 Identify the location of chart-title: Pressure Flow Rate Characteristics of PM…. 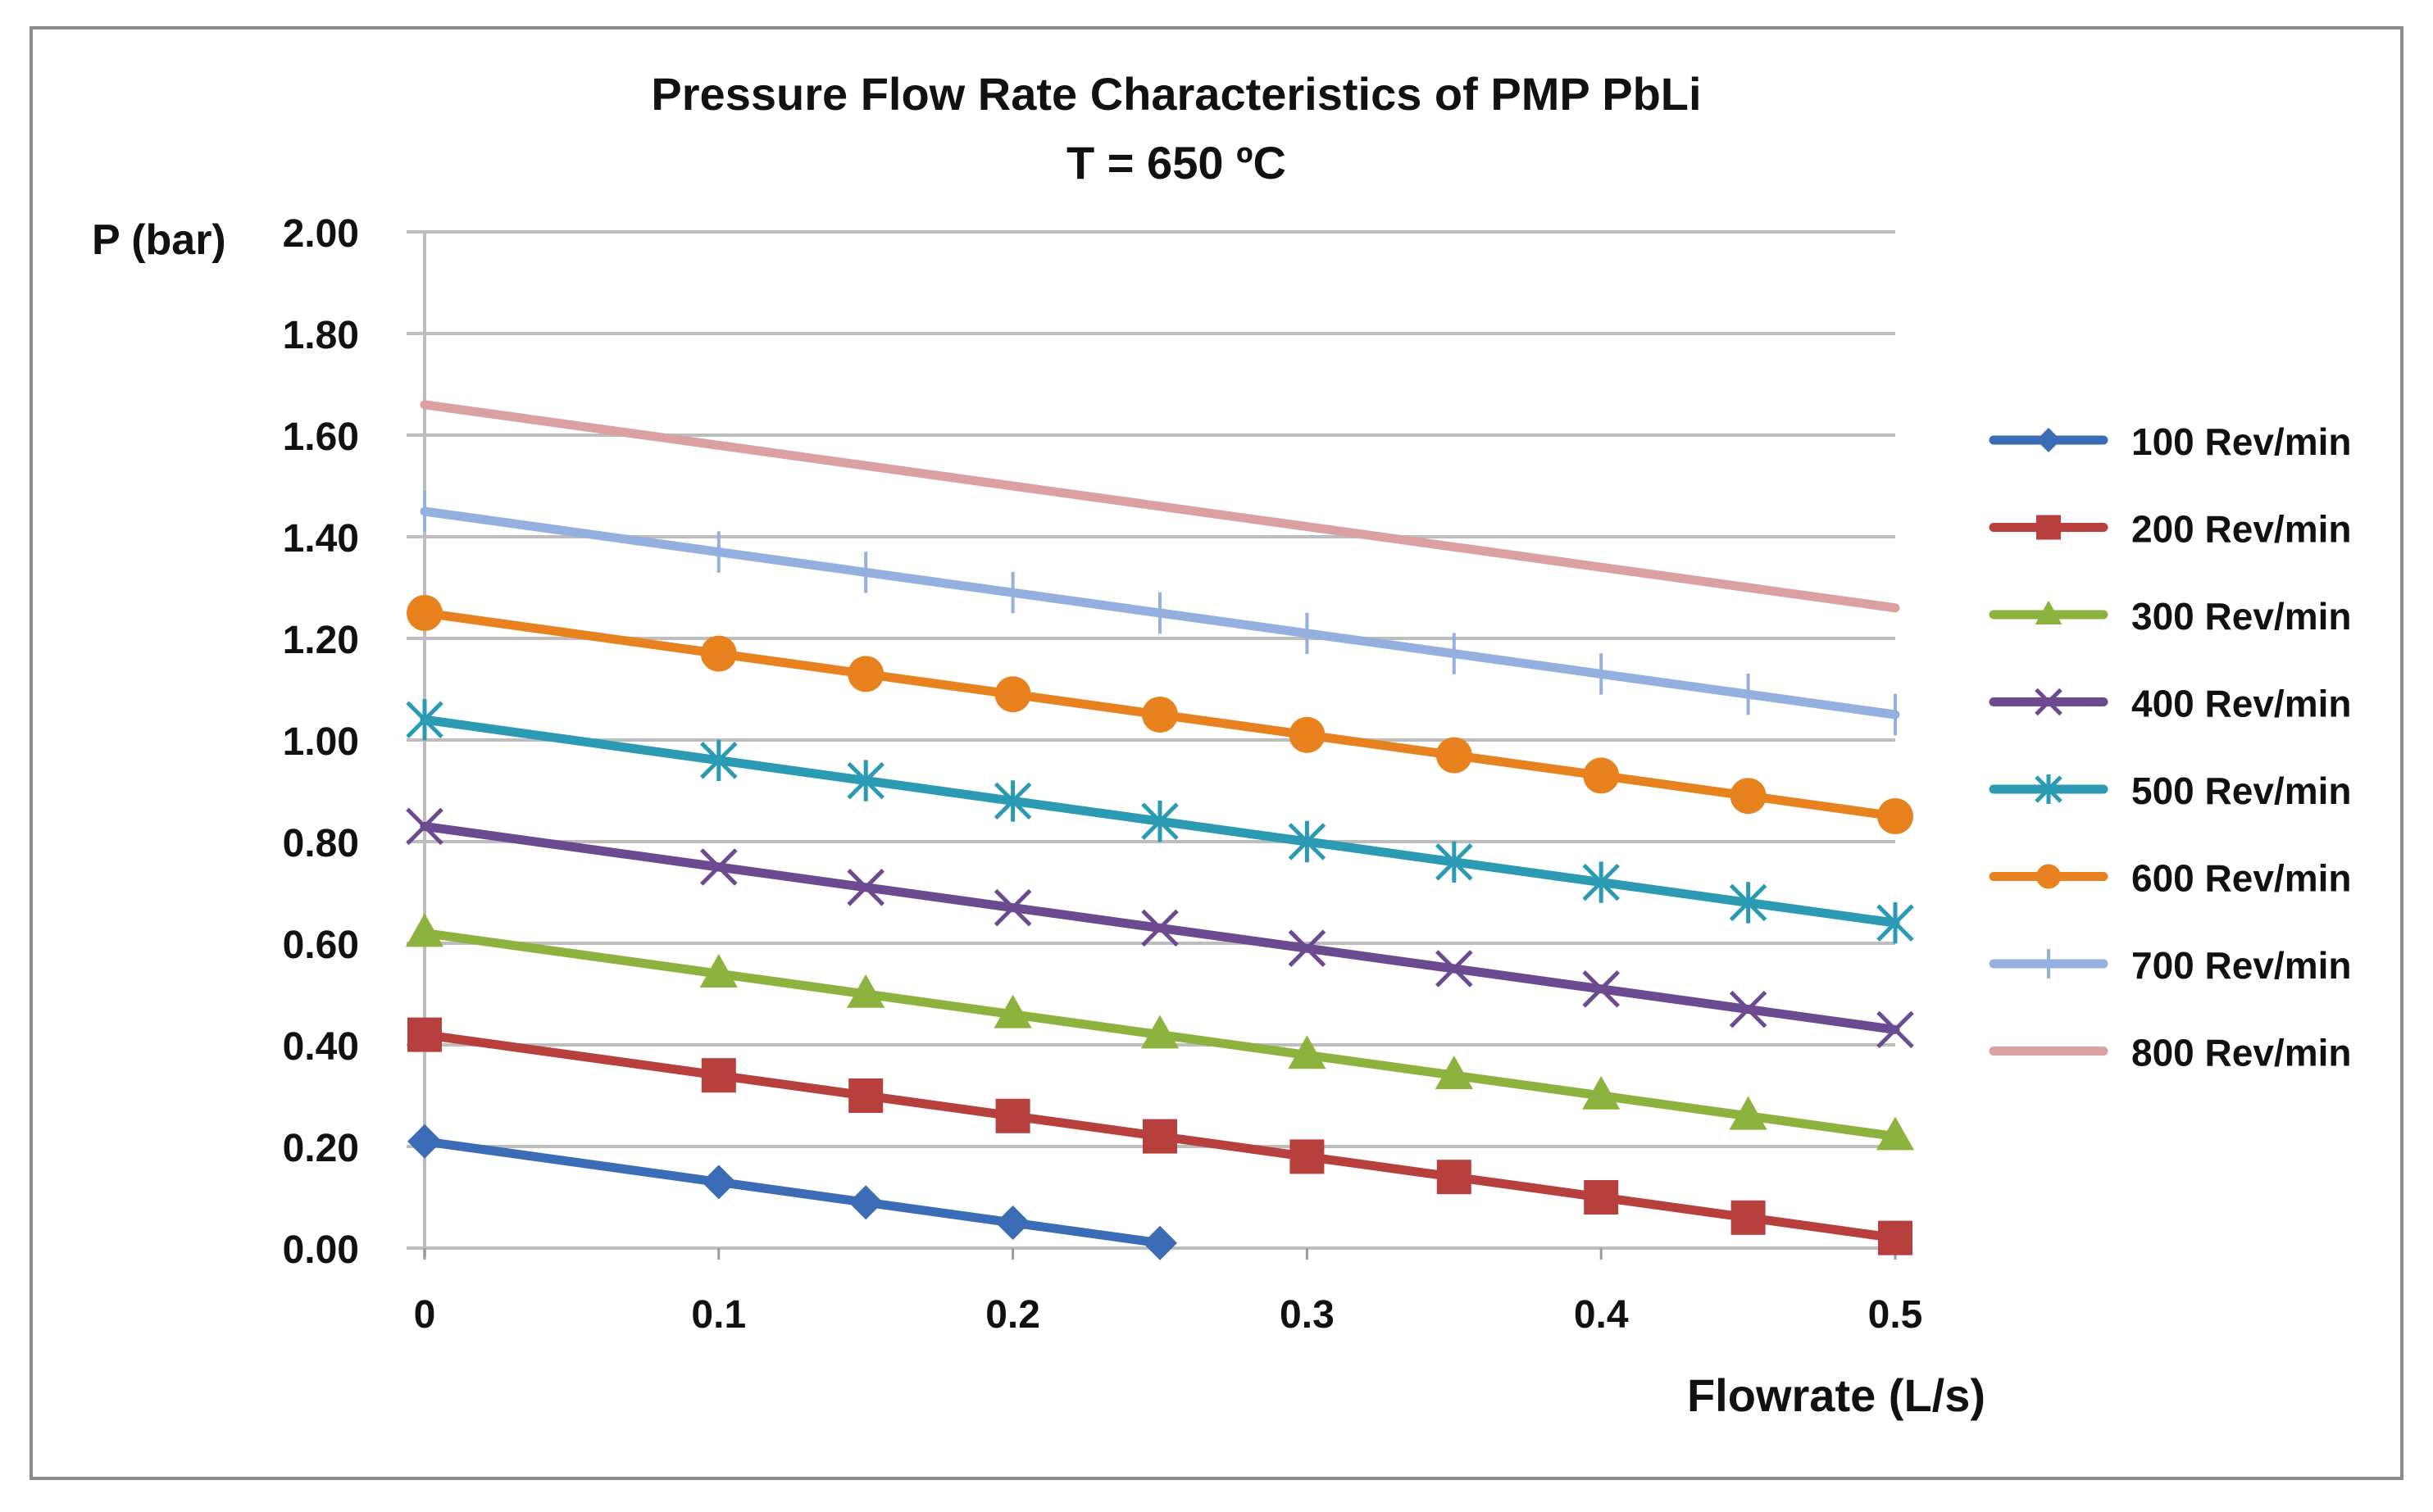
(1176, 94).